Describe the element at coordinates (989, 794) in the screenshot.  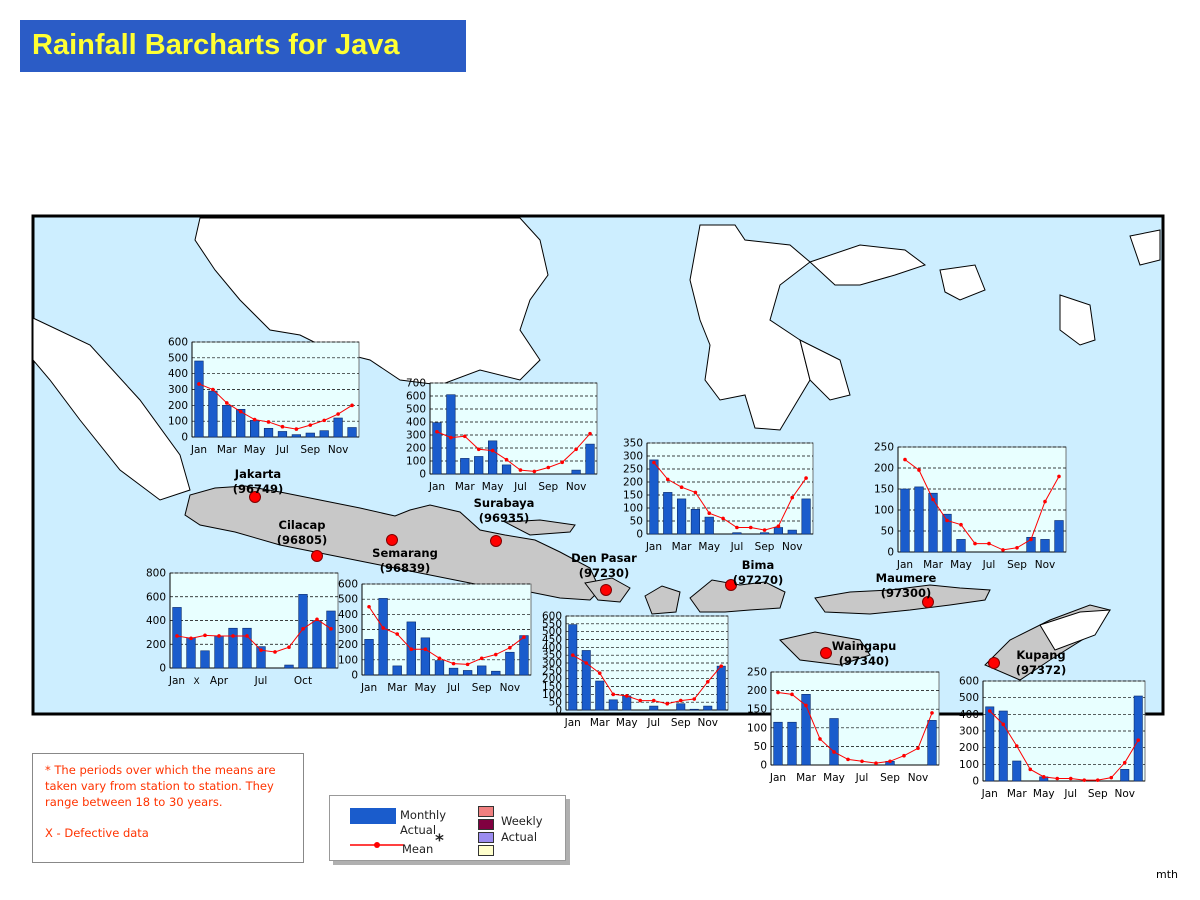
I see `x-tick-label: Jan` at that location.